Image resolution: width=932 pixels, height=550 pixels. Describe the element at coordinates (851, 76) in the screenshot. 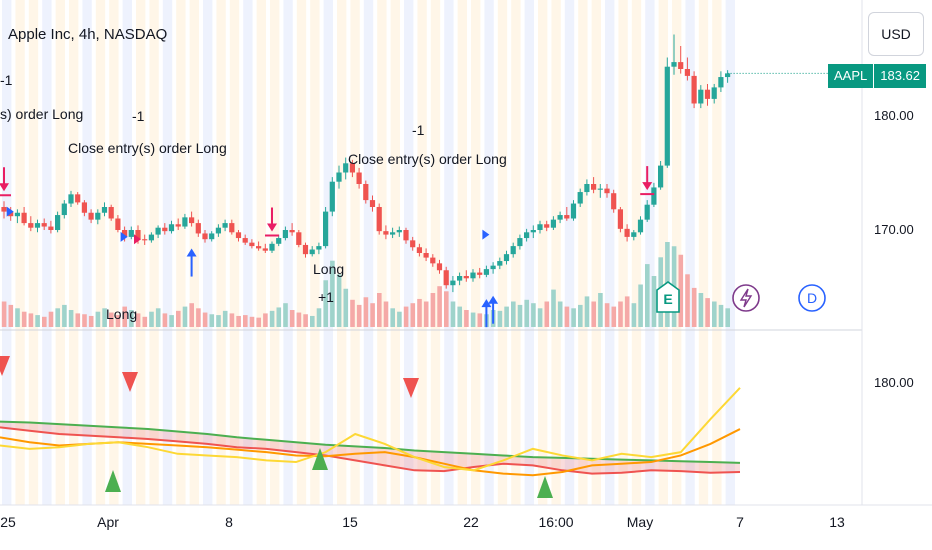

I see `symbol-label: AAPL` at that location.